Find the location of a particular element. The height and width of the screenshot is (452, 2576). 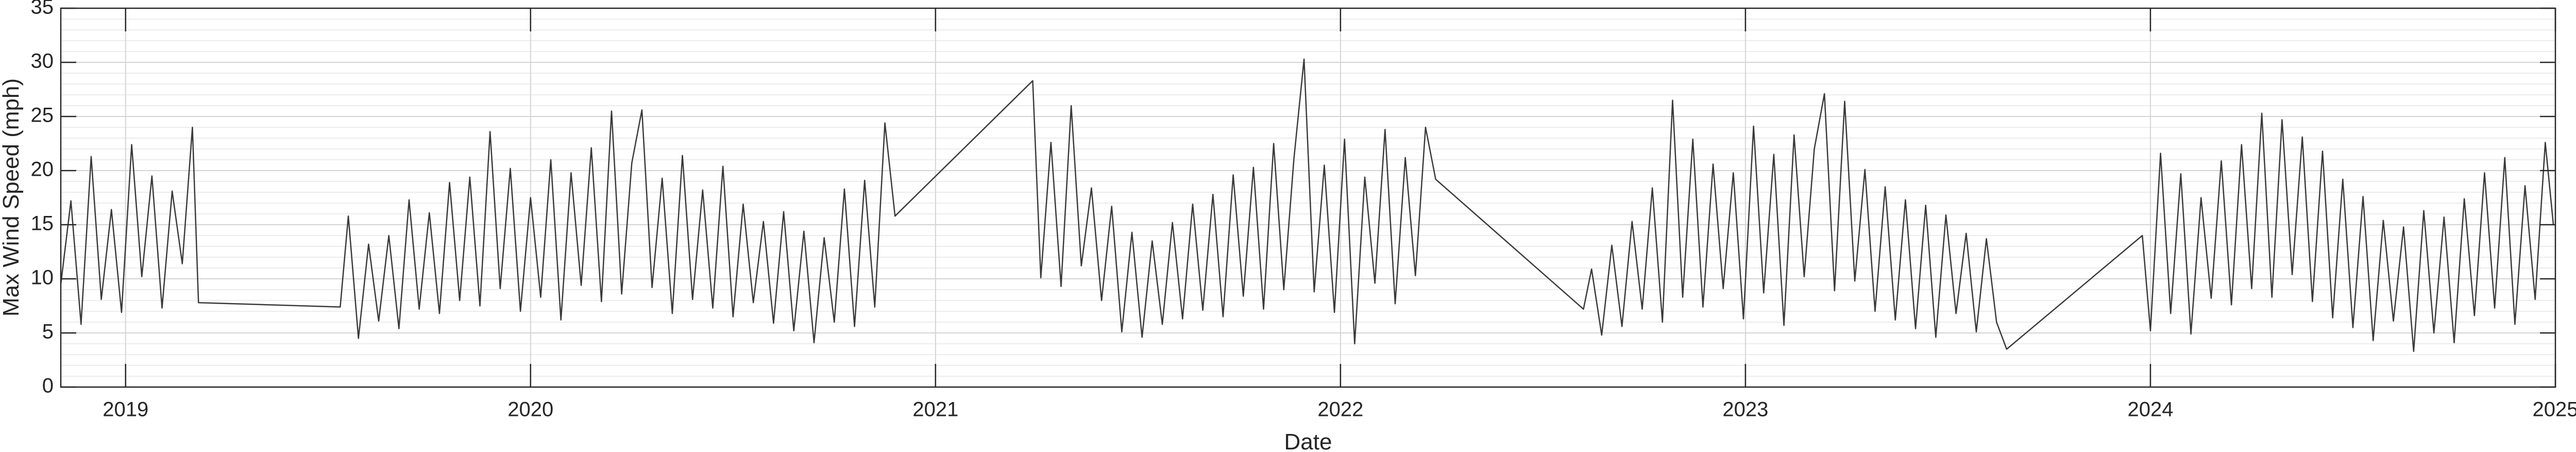

x-tick-label: 2019 is located at coordinates (125, 409).